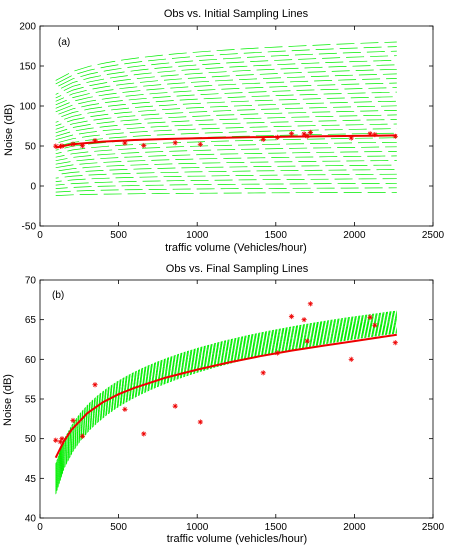  What do you see at coordinates (40, 235) in the screenshot?
I see `chart-a-xtick-label: 0` at bounding box center [40, 235].